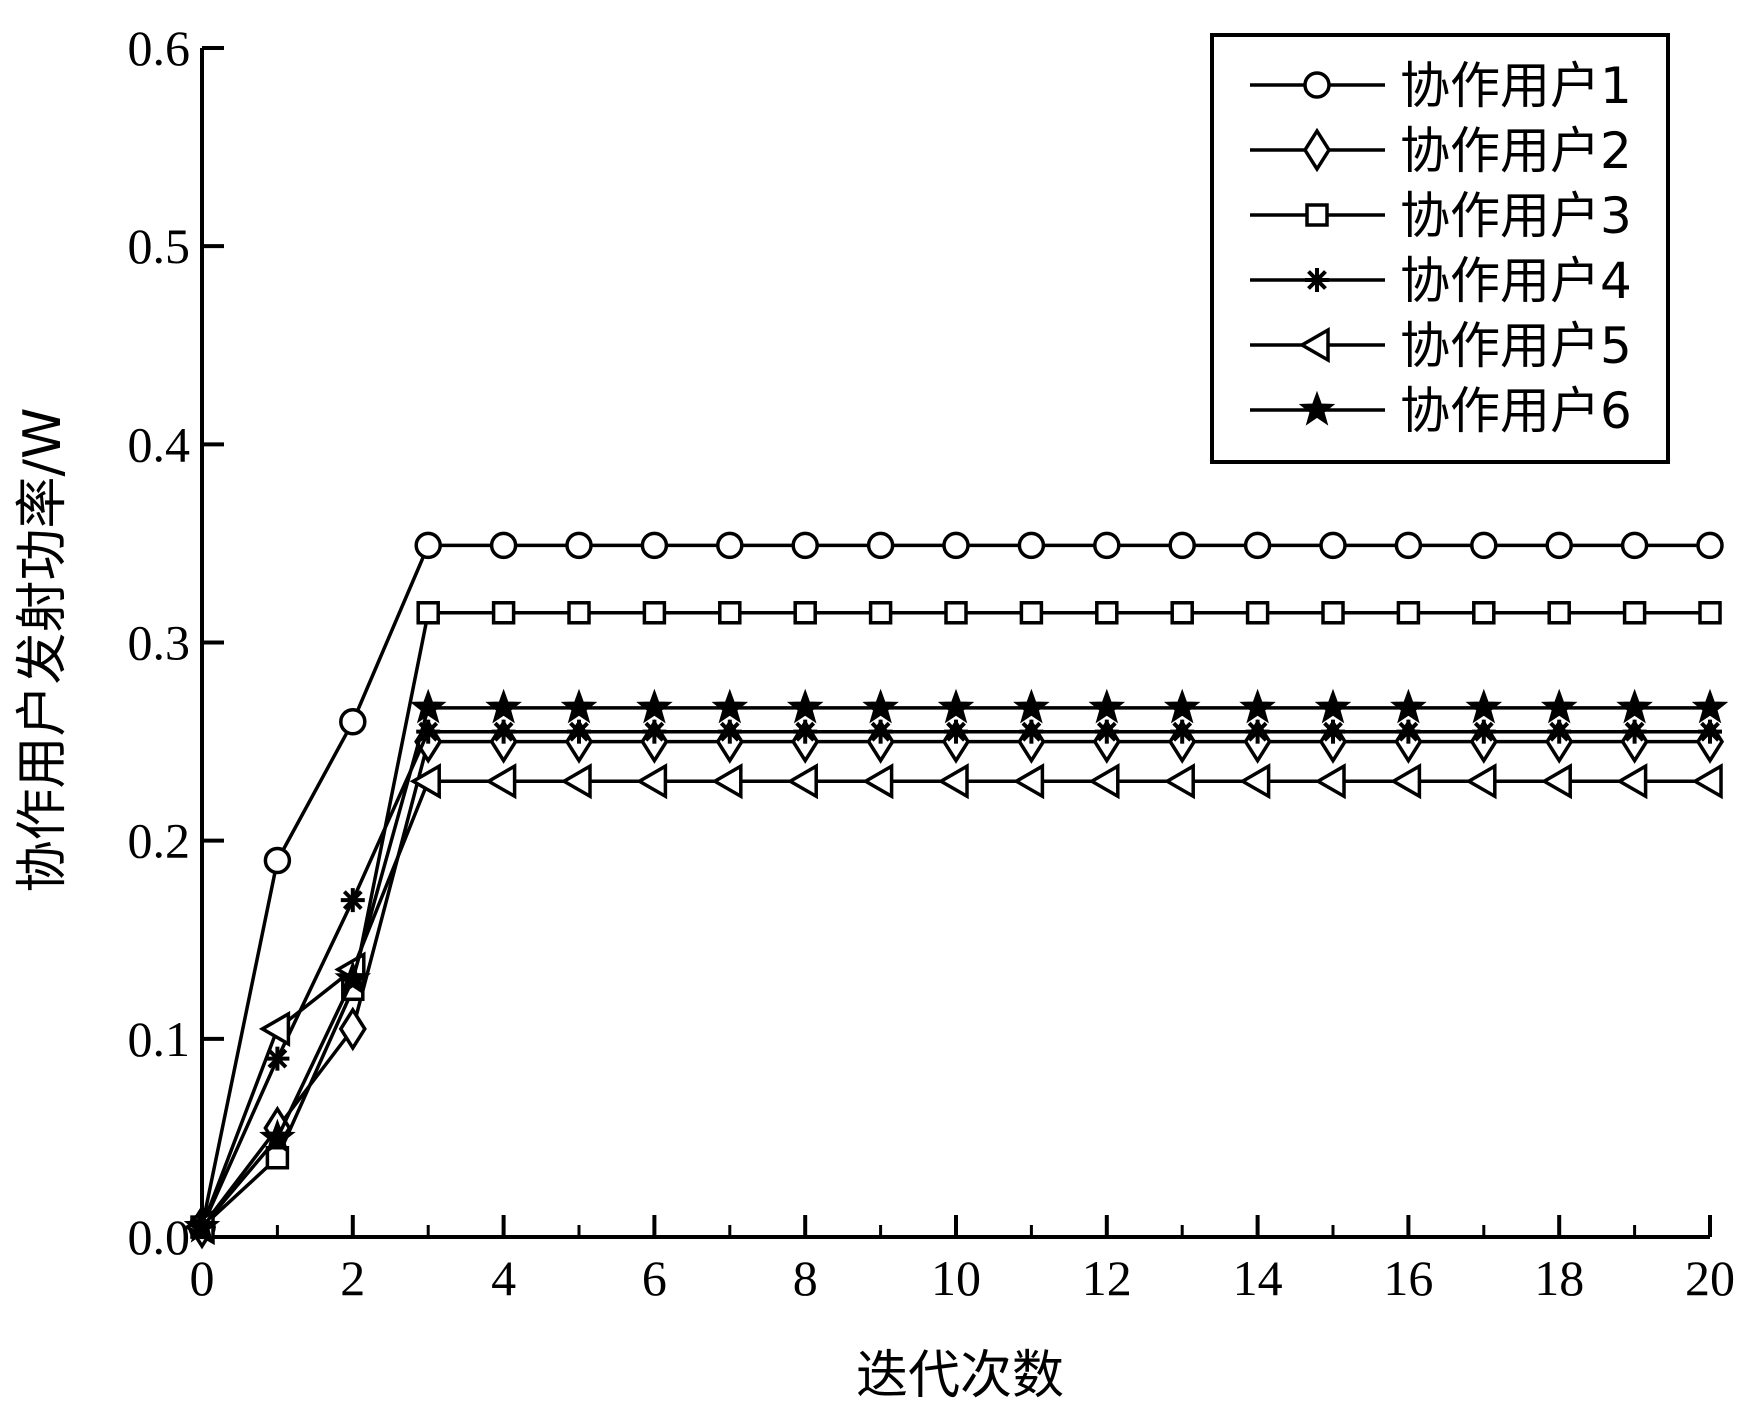 This screenshot has width=1740, height=1410. What do you see at coordinates (159, 48) in the screenshot?
I see `y-tick-label: 0.6` at bounding box center [159, 48].